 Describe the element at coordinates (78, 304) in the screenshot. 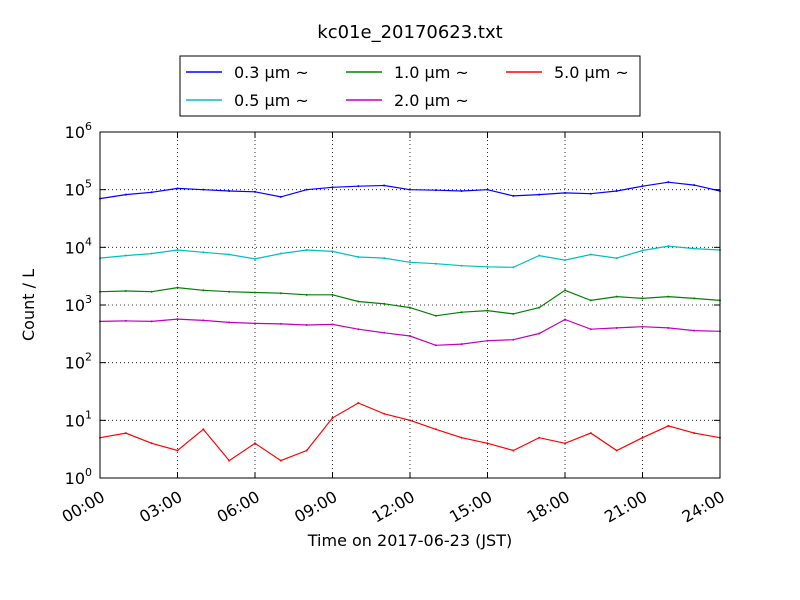

I see `y-tick-label: 10³` at that location.